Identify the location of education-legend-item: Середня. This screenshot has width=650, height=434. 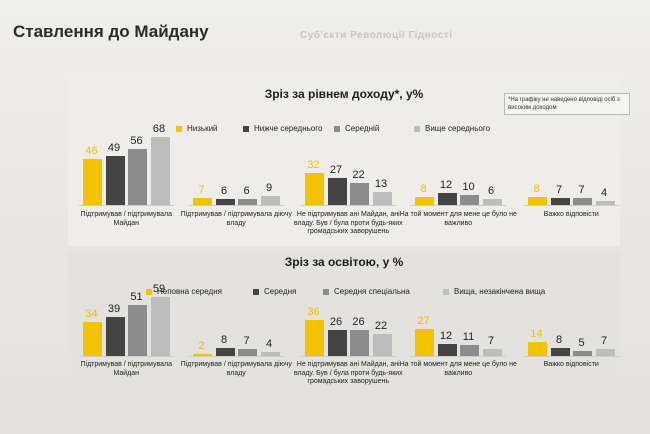
(274, 291).